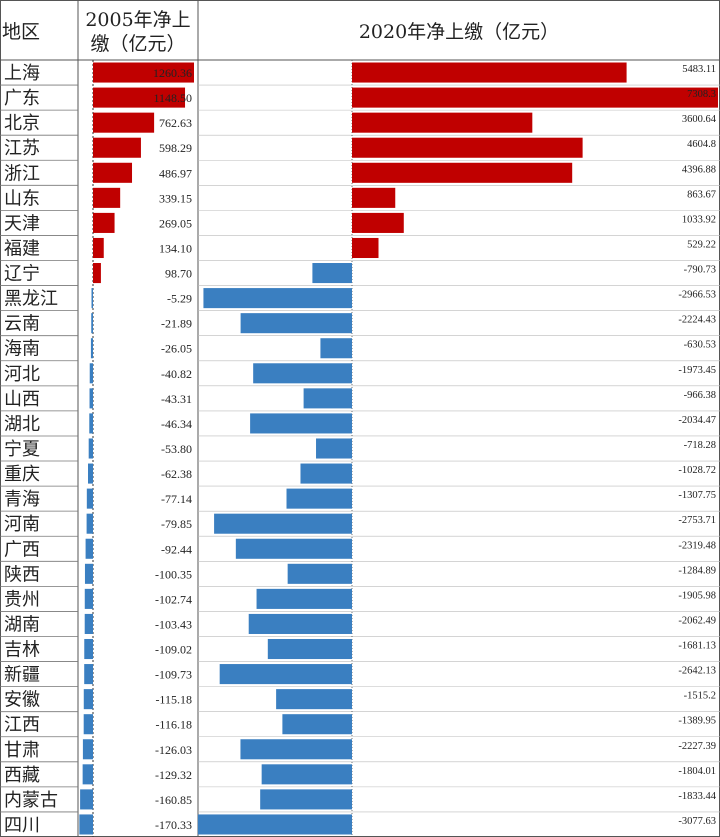 The height and width of the screenshot is (837, 720). What do you see at coordinates (173, 599) in the screenshot?
I see `value-2005-label: -102.74` at bounding box center [173, 599].